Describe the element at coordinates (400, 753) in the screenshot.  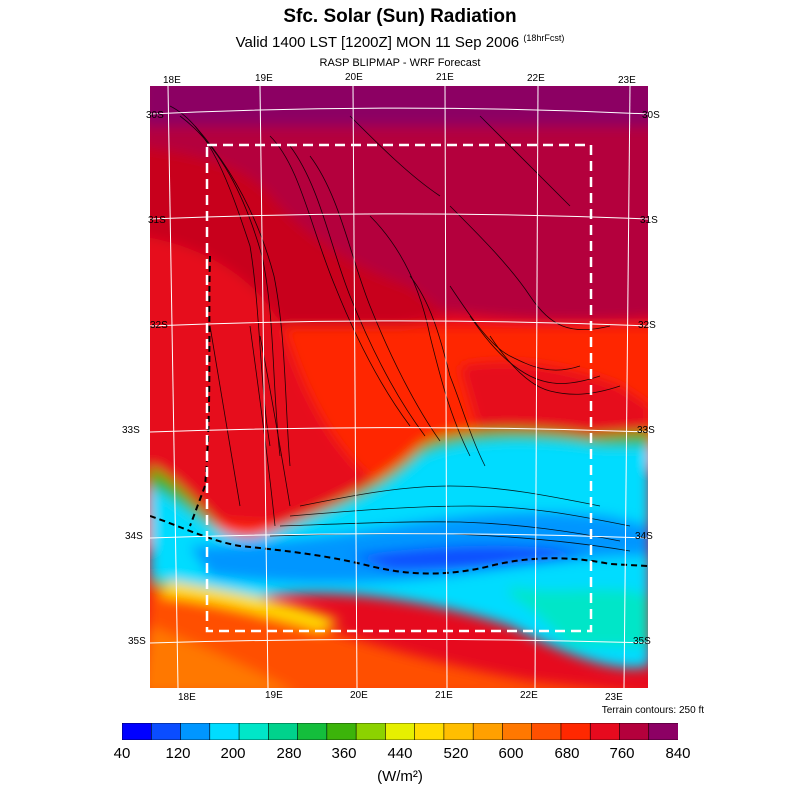
I see `colorbar-tick-label: 440` at that location.